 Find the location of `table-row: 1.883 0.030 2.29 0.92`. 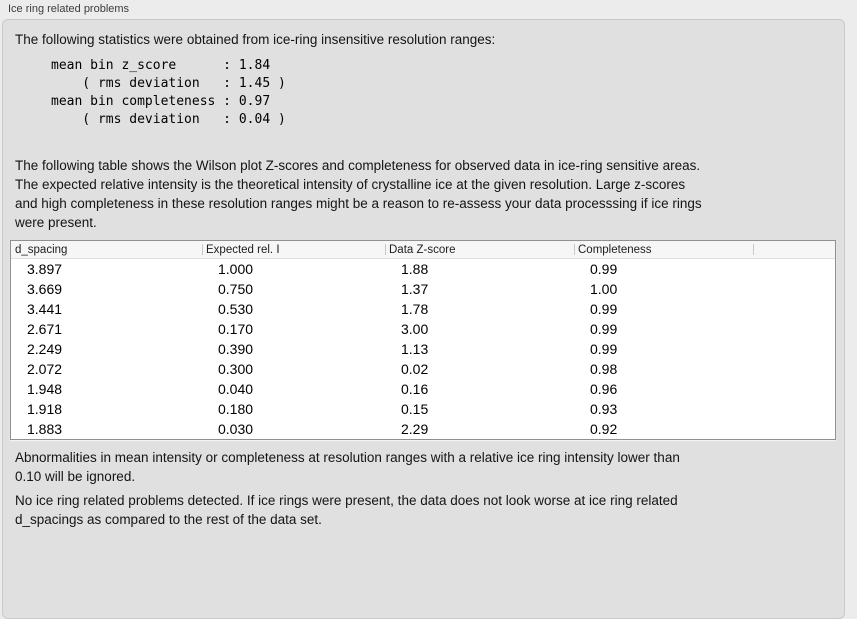

table-row: 1.883 0.030 2.29 0.92 is located at coordinates (423, 429).